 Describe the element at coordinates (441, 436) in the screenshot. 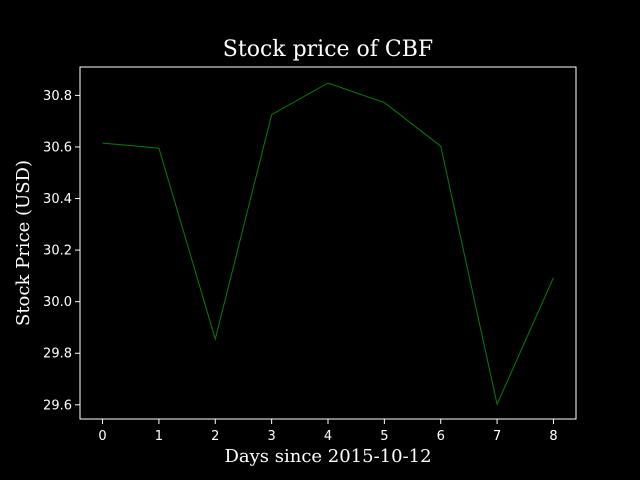

I see `x-tick-label: 6` at that location.